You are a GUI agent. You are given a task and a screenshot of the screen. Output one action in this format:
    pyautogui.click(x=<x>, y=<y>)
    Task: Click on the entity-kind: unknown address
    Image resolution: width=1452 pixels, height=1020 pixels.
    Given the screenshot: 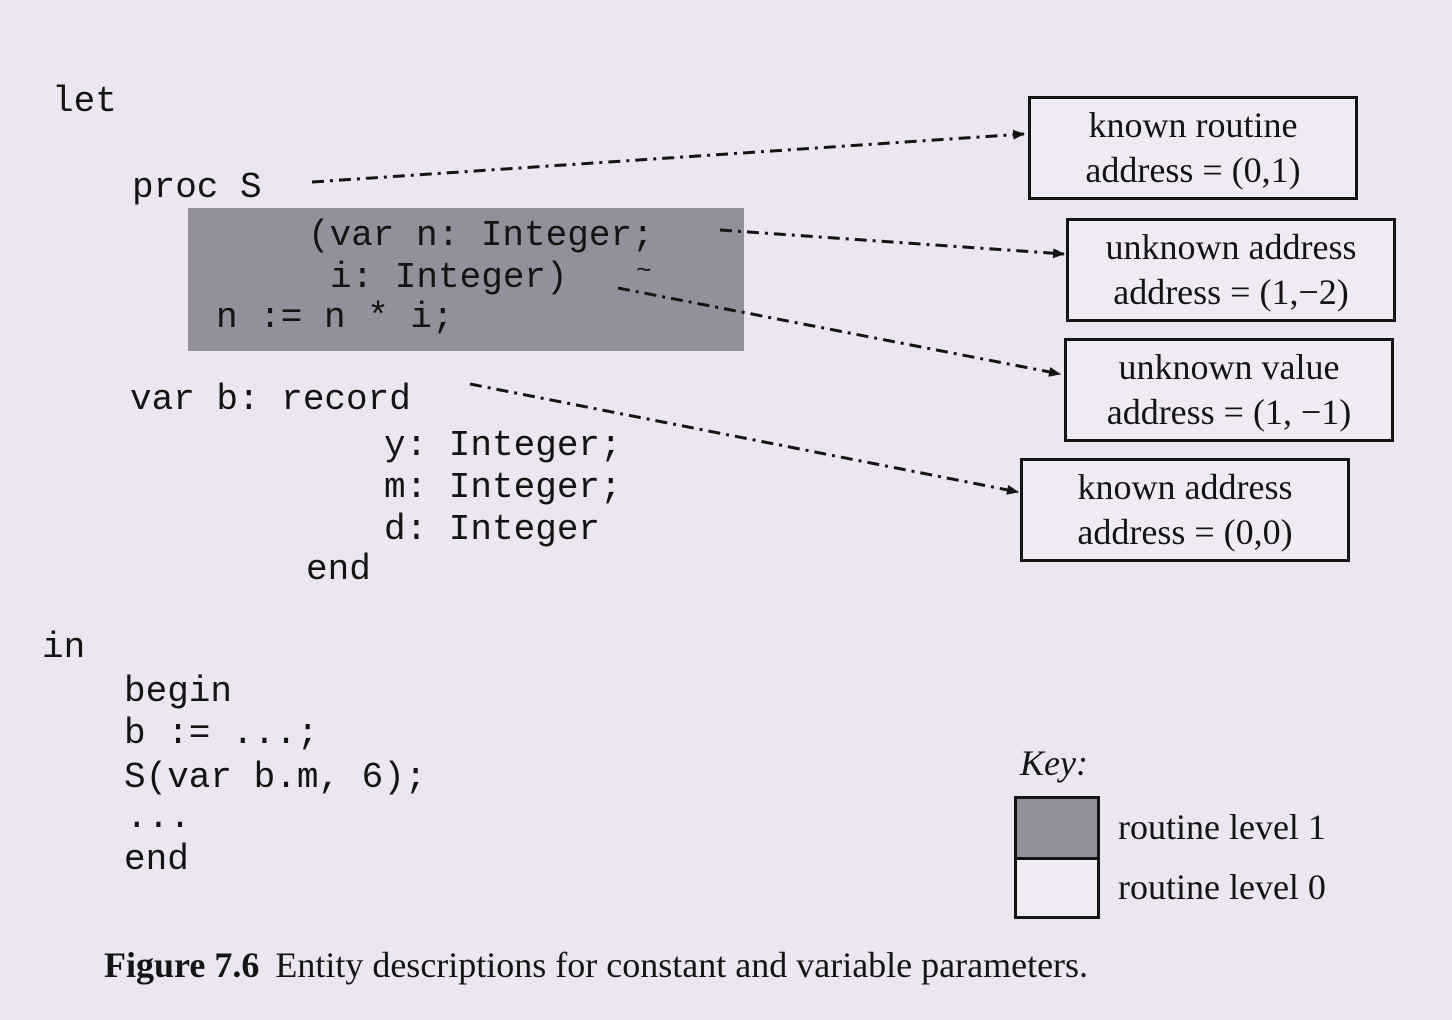 What is the action you would take?
    pyautogui.click(x=1231, y=247)
    